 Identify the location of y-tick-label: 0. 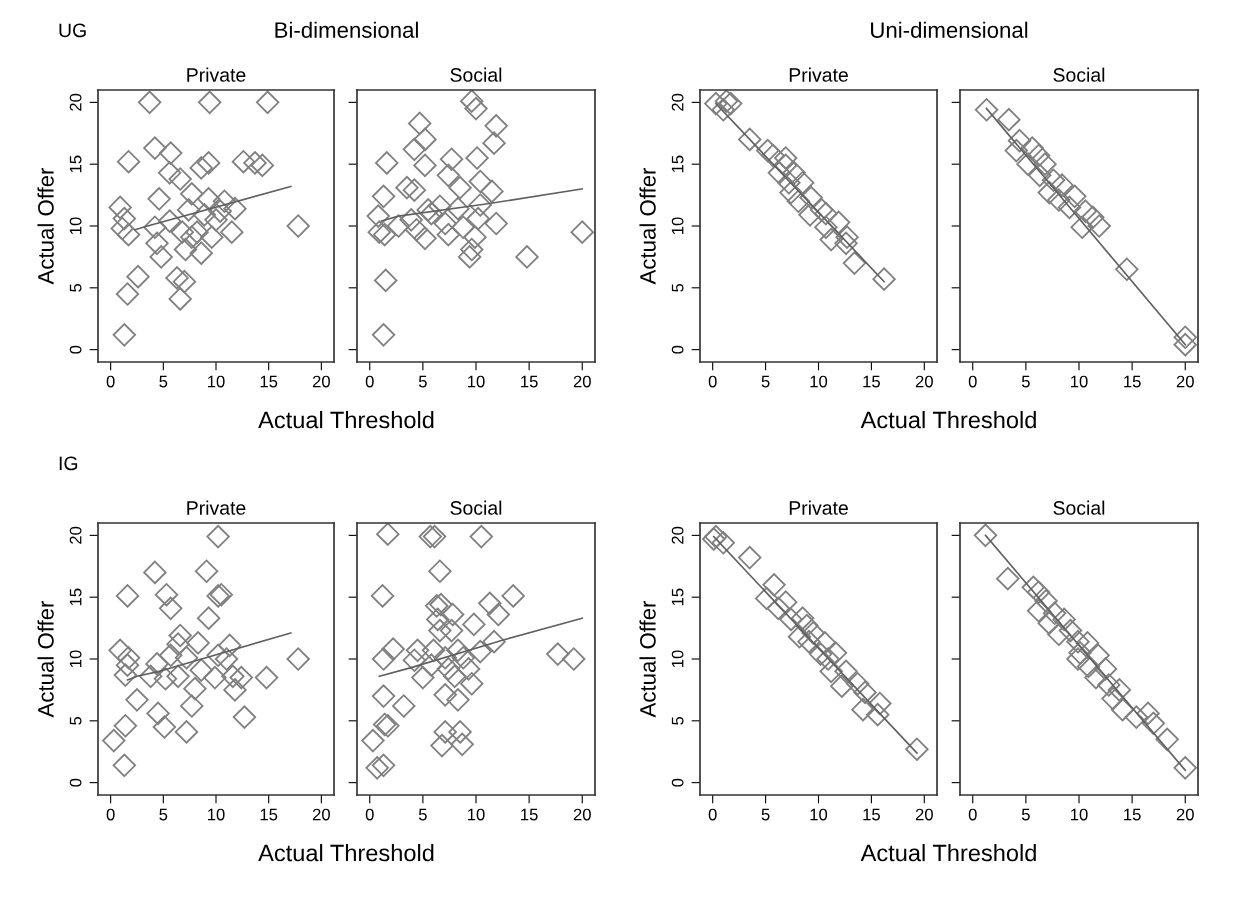
(677, 349).